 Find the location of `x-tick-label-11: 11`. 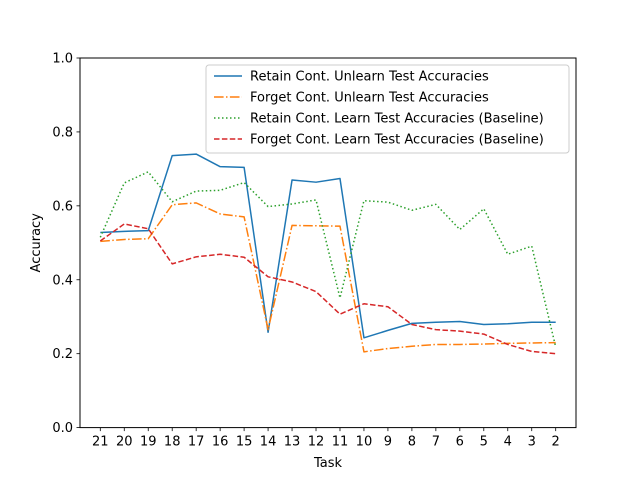

x-tick-label-11: 11 is located at coordinates (340, 442).